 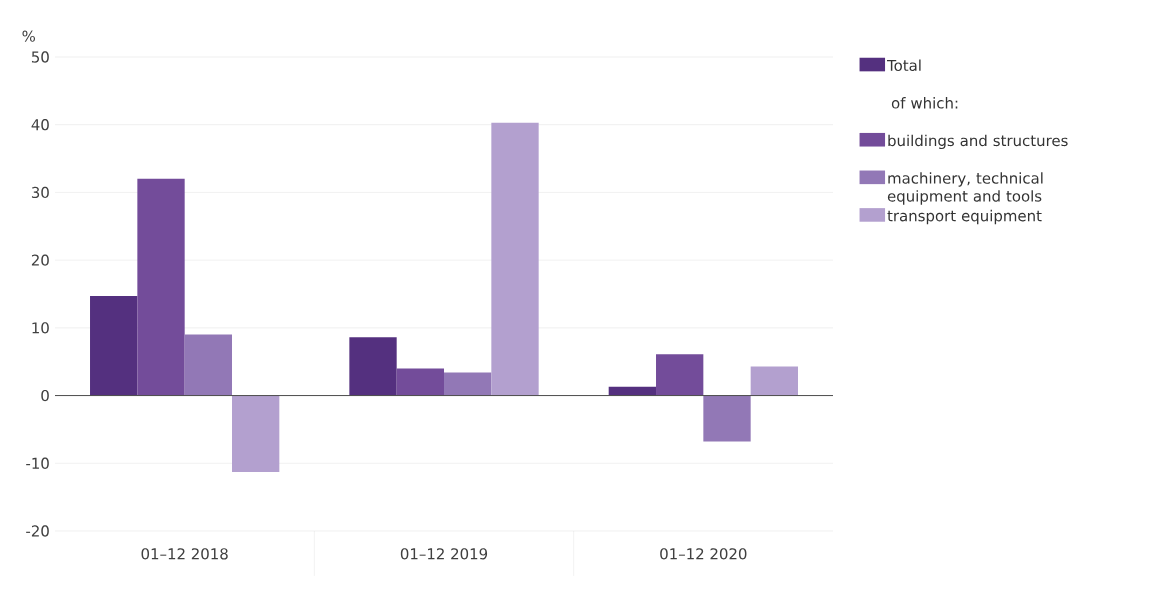 What do you see at coordinates (40, 328) in the screenshot?
I see `y-tick-label: 10` at bounding box center [40, 328].